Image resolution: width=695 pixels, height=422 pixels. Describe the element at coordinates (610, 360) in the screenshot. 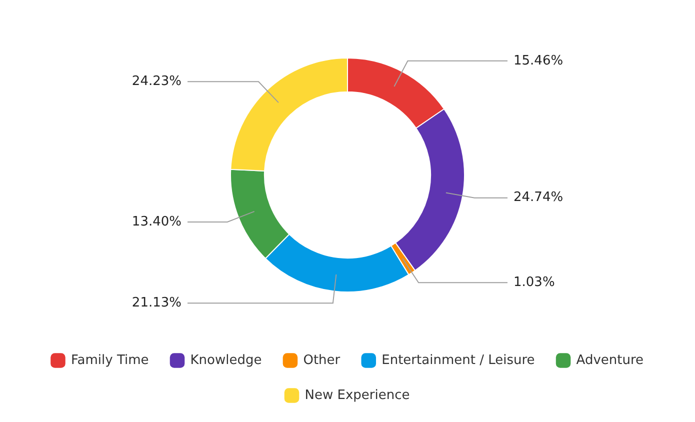

I see `legend-label: Adventure` at that location.